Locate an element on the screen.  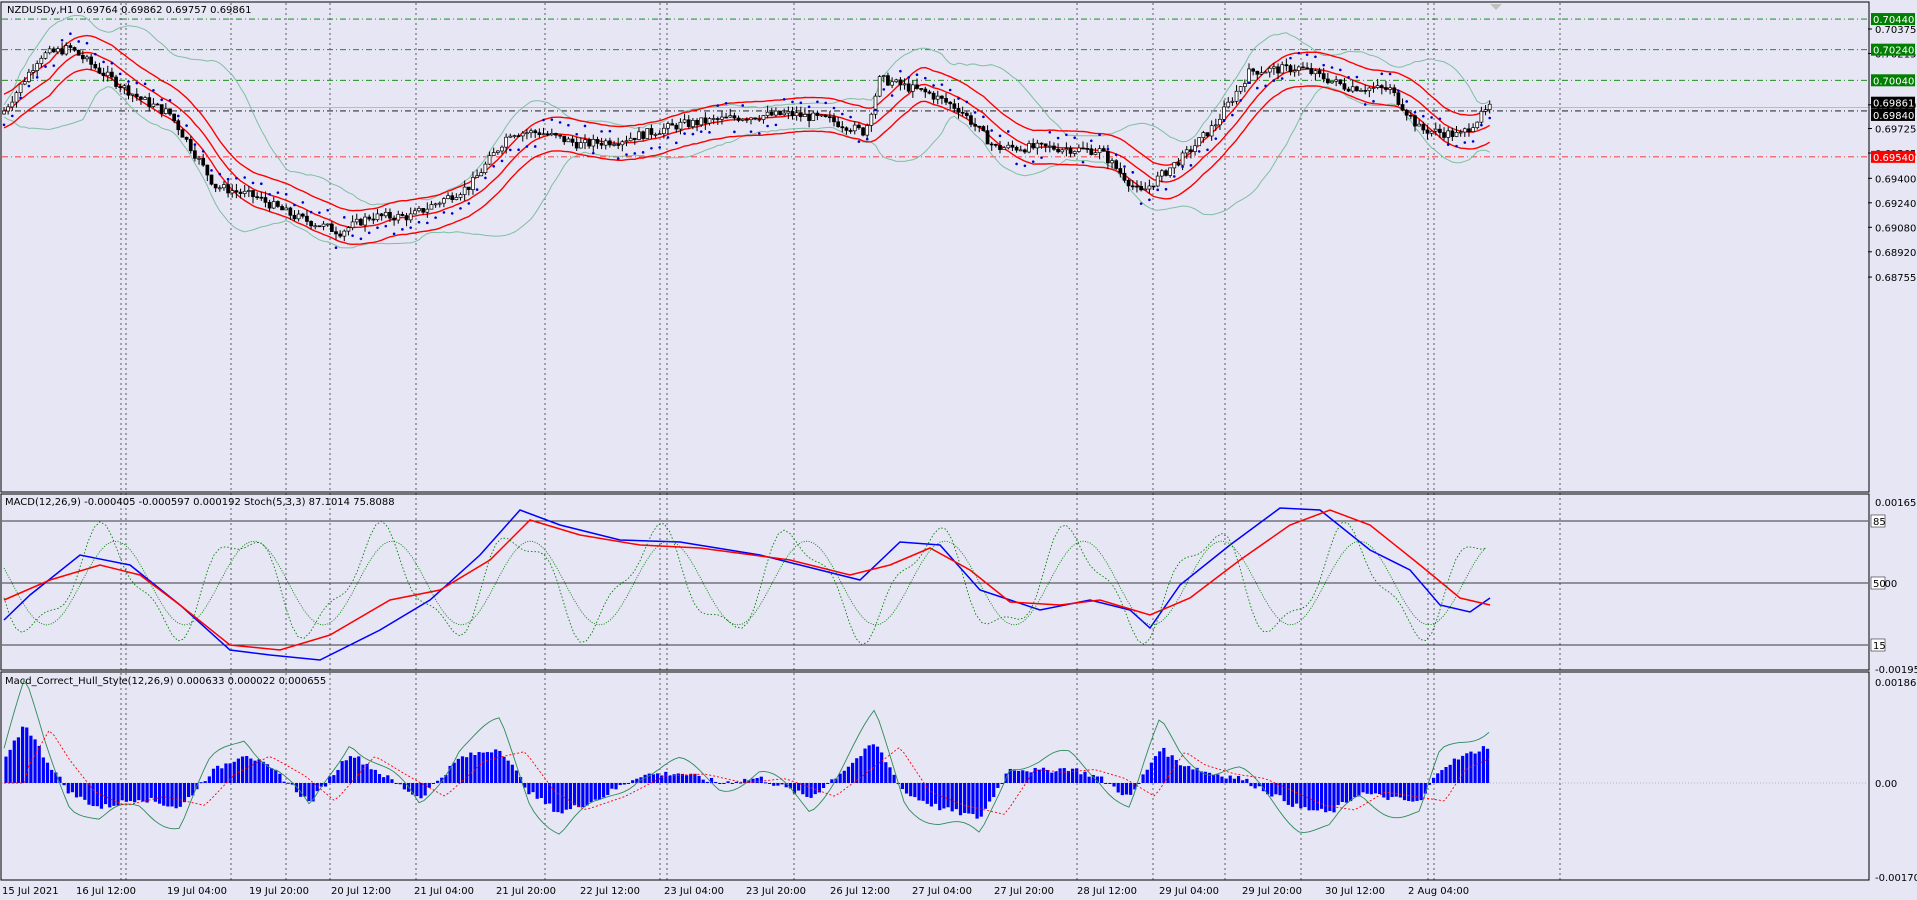
level-tag is located at coordinates (1893, 156).